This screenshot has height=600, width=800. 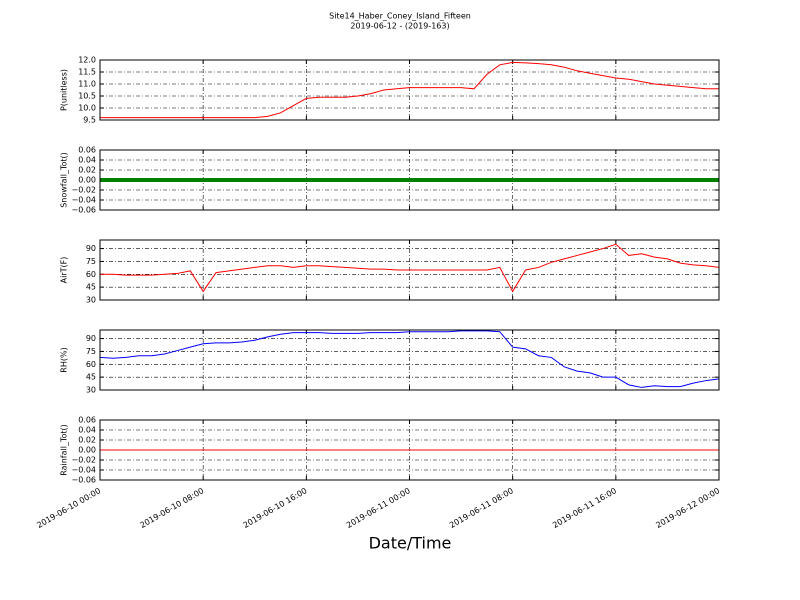 What do you see at coordinates (687, 508) in the screenshot?
I see `x-tick-label: 2019-06-12 00:00` at bounding box center [687, 508].